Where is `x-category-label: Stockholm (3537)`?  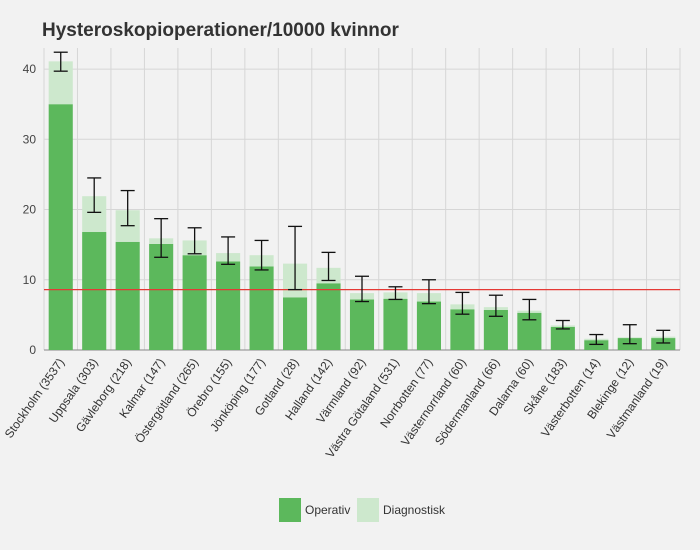 x-category-label: Stockholm (3537) is located at coordinates (34, 398).